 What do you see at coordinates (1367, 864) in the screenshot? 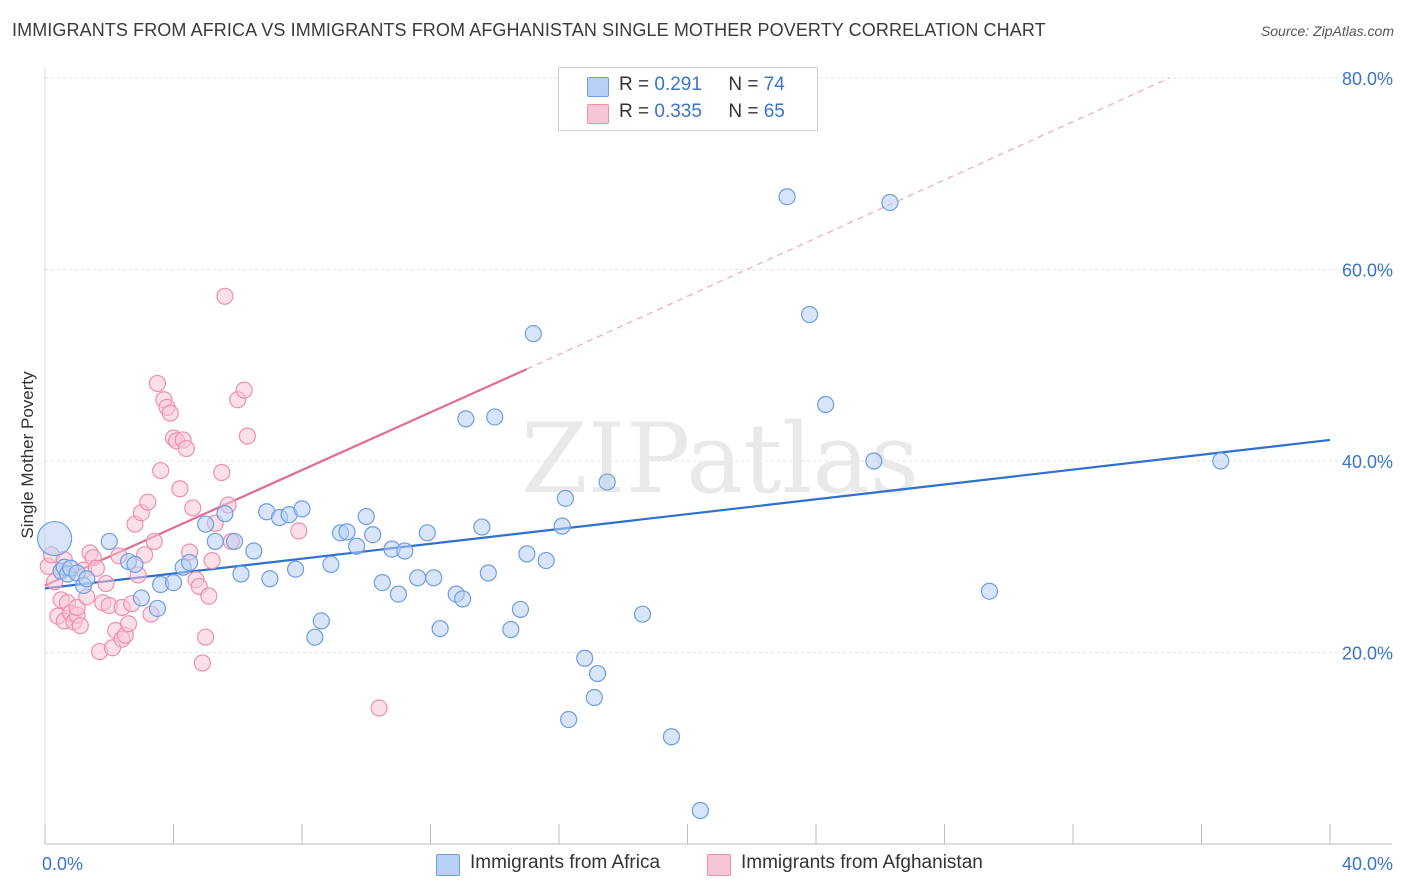
I see `x-tick-label-max: 40.0%` at bounding box center [1367, 864].